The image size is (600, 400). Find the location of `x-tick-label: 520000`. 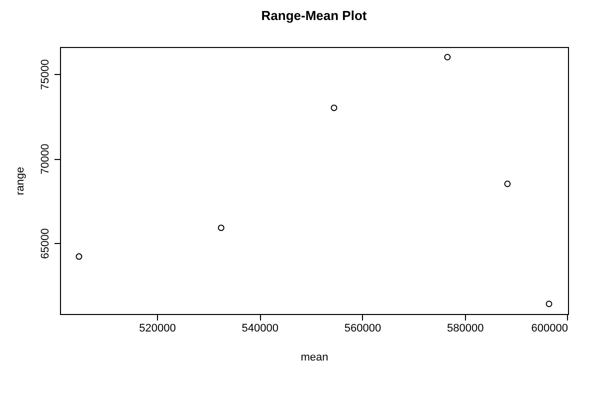

x-tick-label: 520000 is located at coordinates (157, 328).